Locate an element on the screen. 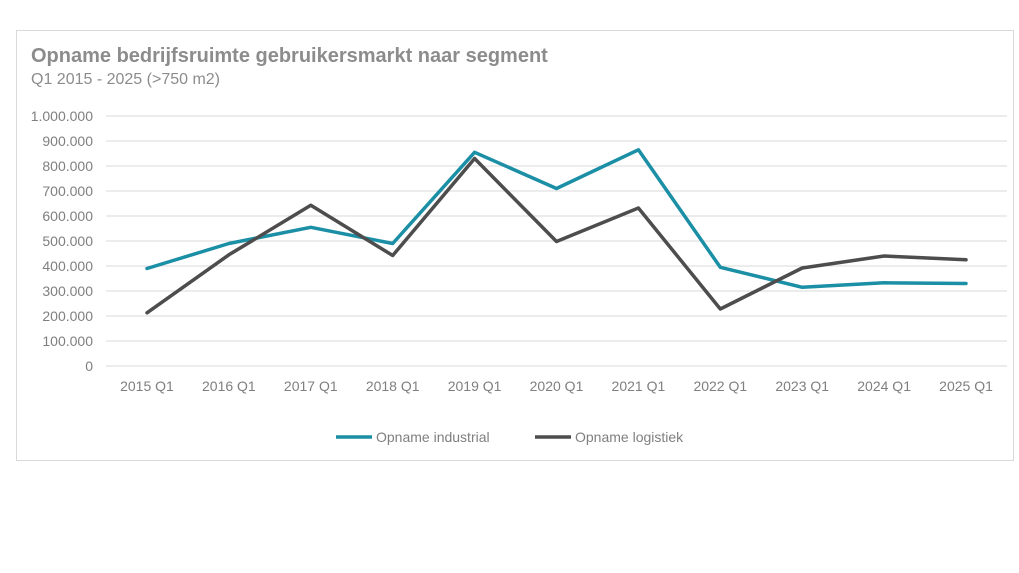 The height and width of the screenshot is (573, 1019). y-tick-label: 900.000 is located at coordinates (67, 141).